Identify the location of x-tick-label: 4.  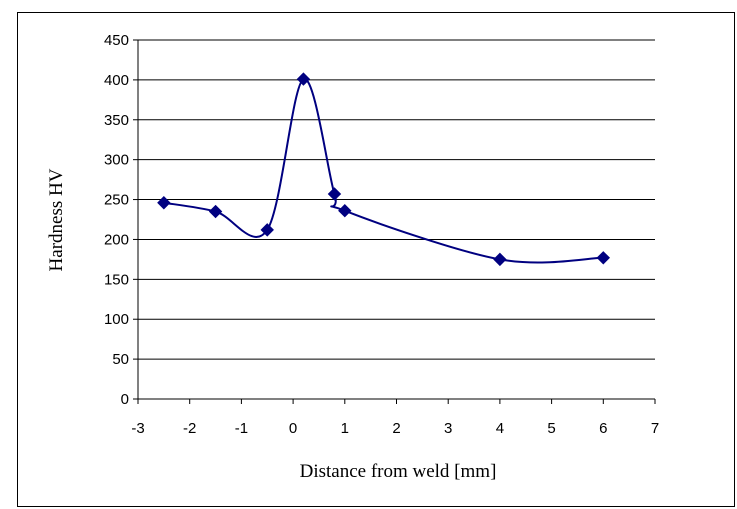
(500, 428).